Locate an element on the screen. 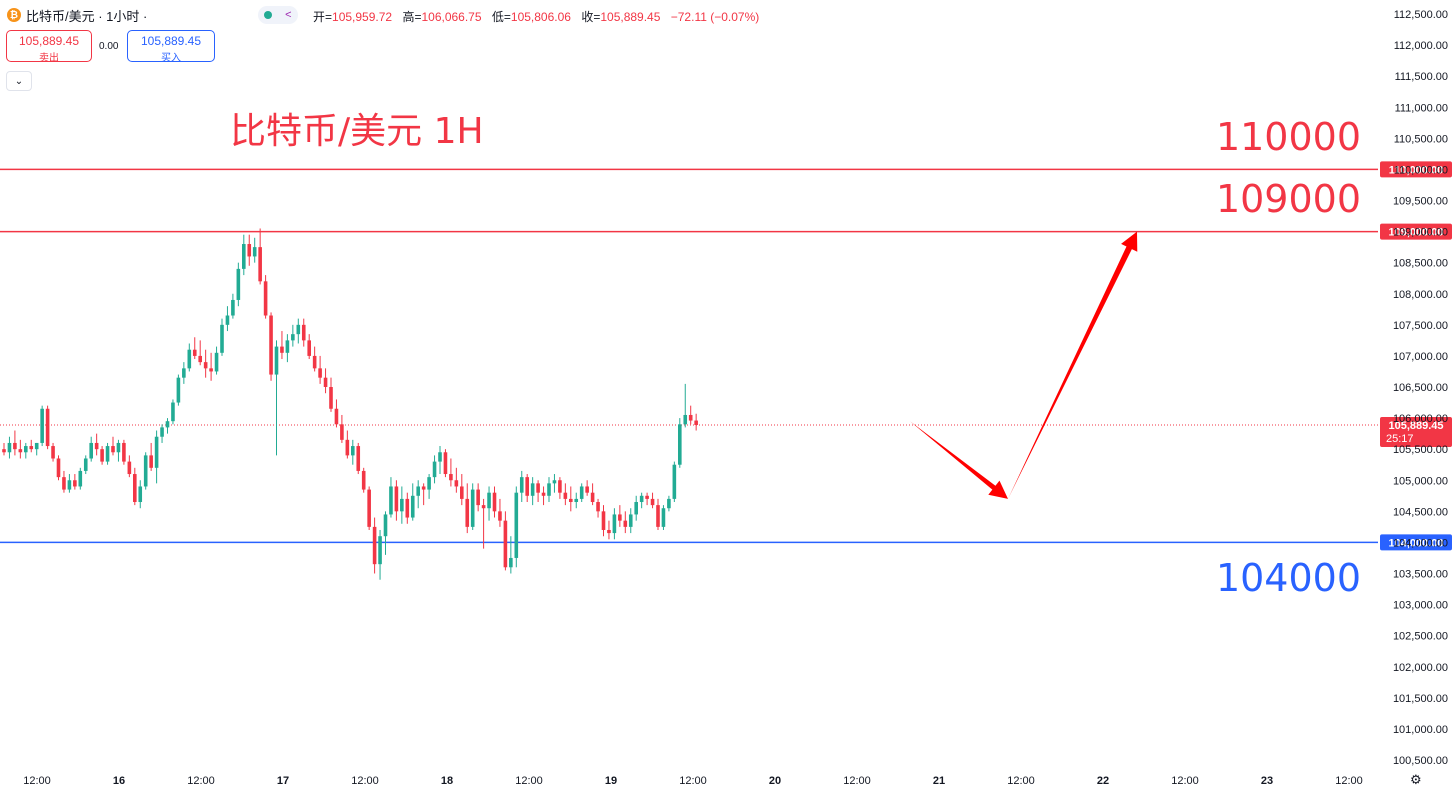 This screenshot has height=790, width=1453. forecast-arrow is located at coordinates (1024, 365).